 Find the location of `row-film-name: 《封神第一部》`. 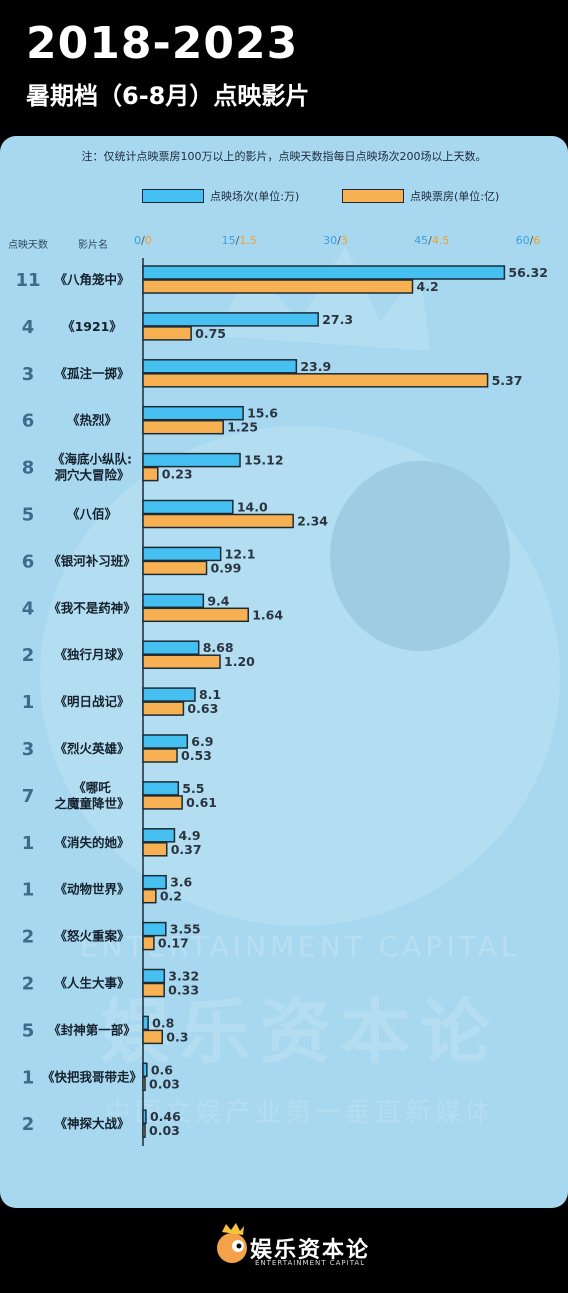

row-film-name: 《封神第一部》 is located at coordinates (92, 1029).